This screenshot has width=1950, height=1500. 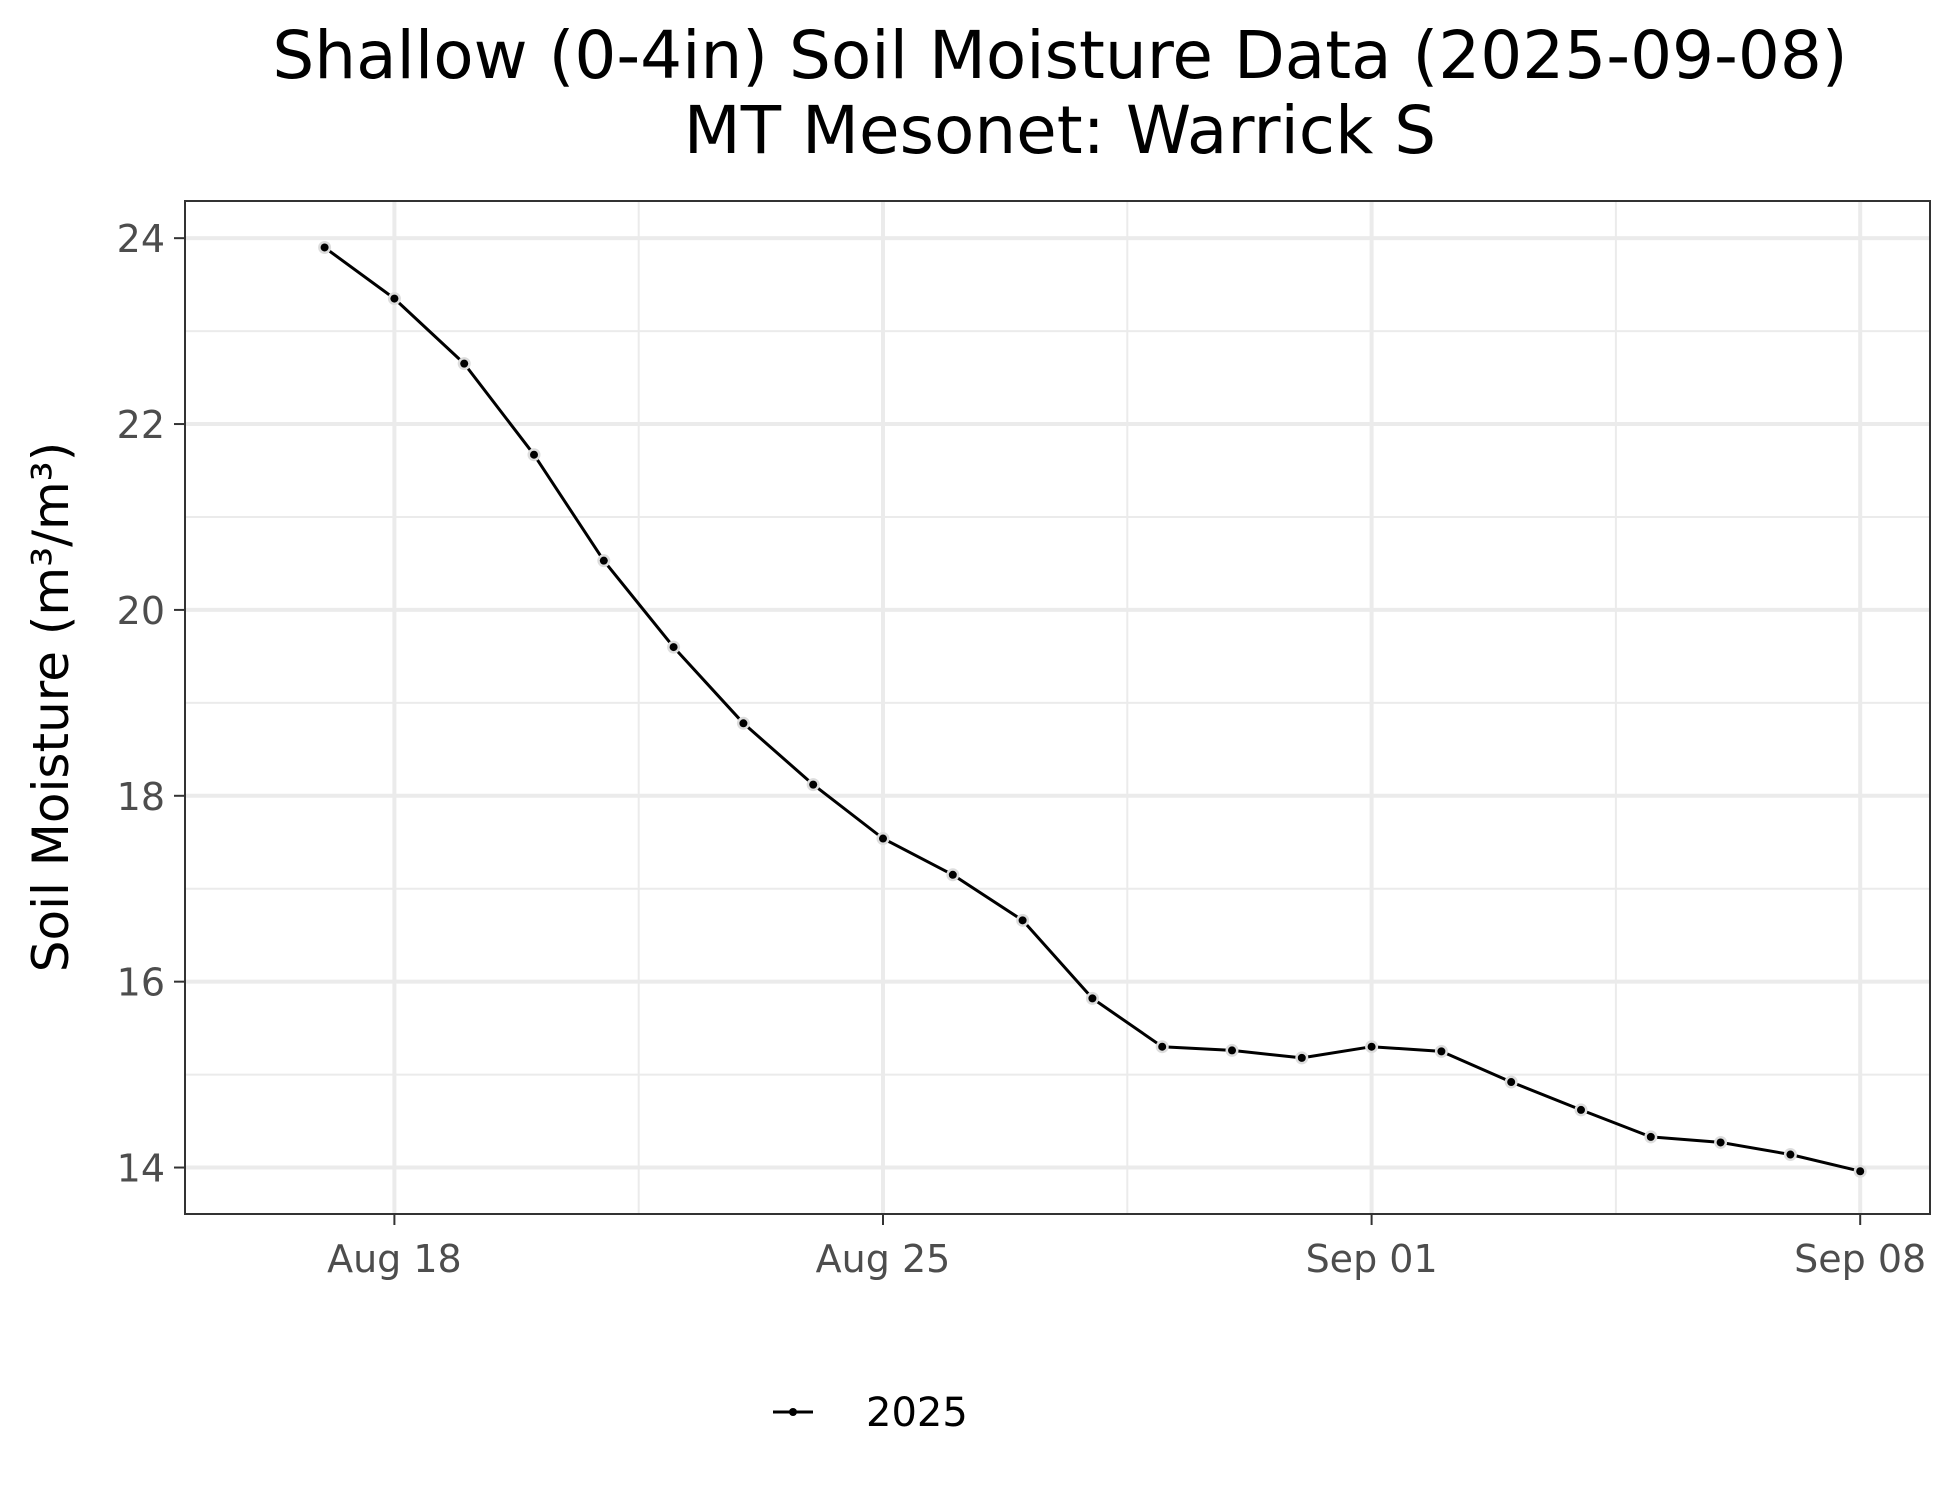 What do you see at coordinates (883, 1259) in the screenshot?
I see `x-tick-label: Aug 25` at bounding box center [883, 1259].